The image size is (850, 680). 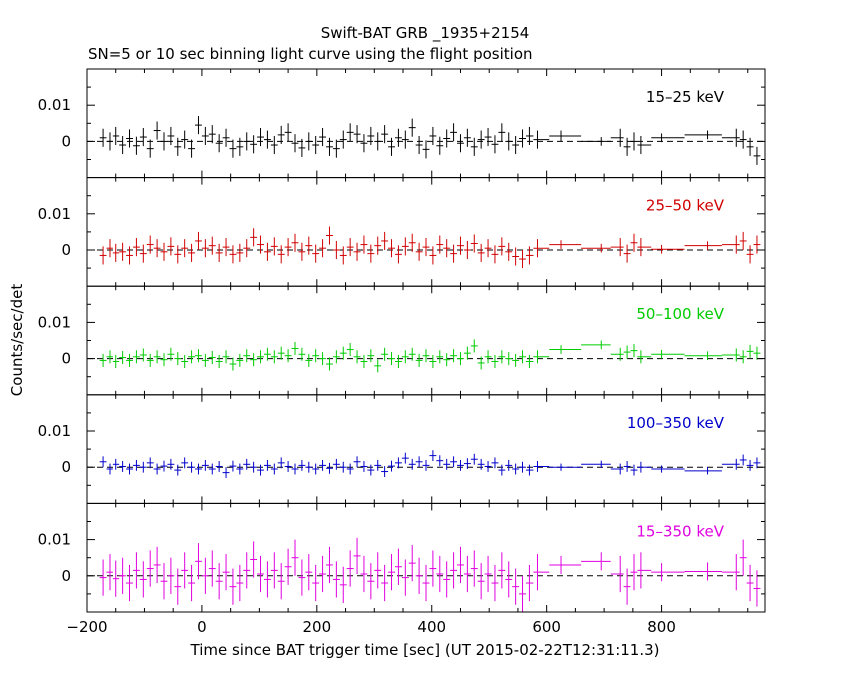 What do you see at coordinates (680, 531) in the screenshot?
I see `panel-band-label: 15–350 keV` at bounding box center [680, 531].